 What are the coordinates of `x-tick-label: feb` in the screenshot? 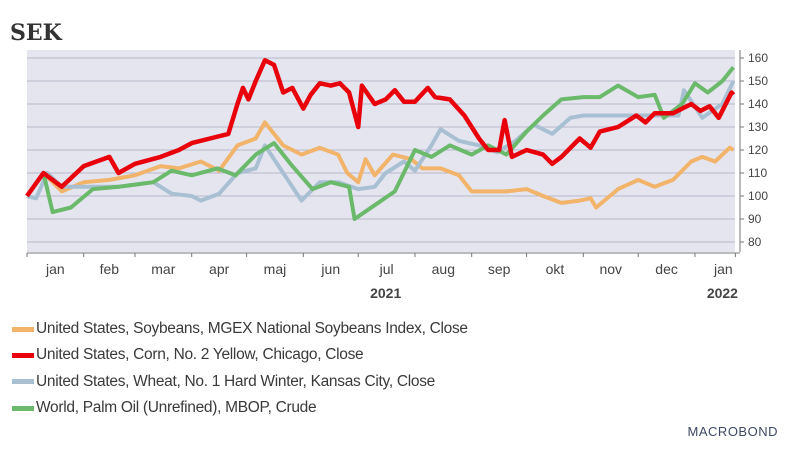 It's located at (110, 269).